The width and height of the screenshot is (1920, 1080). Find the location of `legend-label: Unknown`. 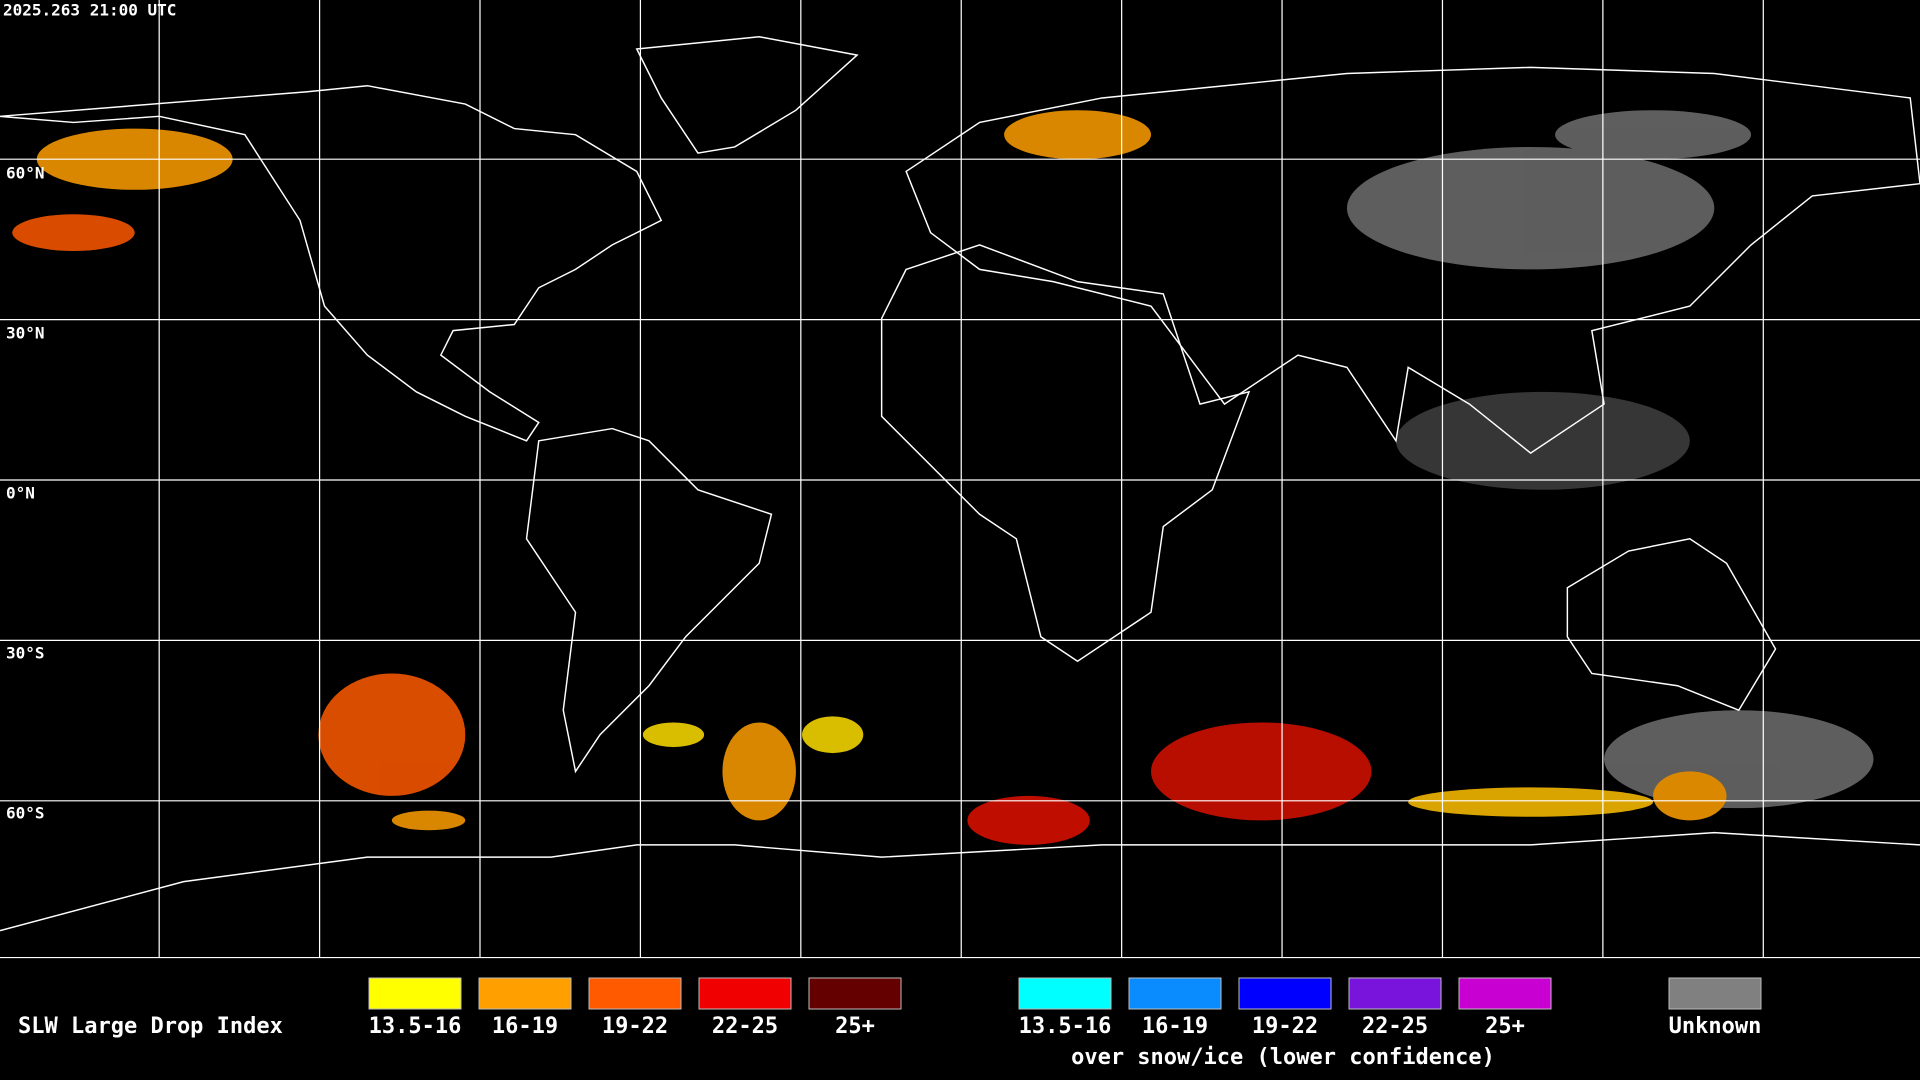

legend-label: Unknown is located at coordinates (1715, 1026).